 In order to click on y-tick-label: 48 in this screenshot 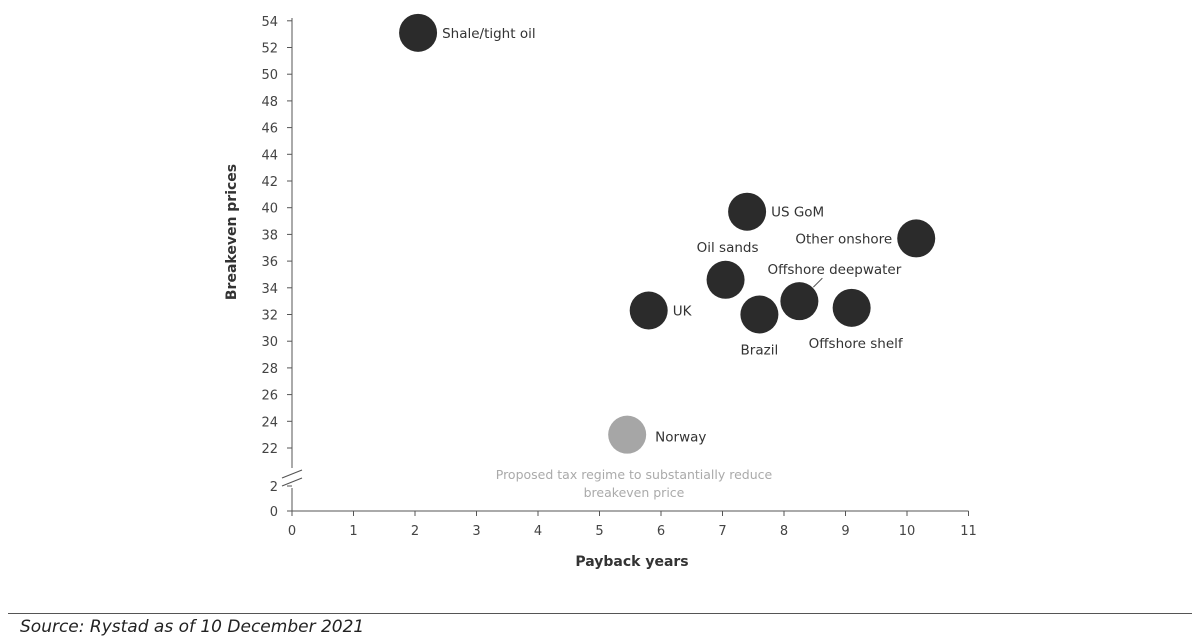, I will do `click(269, 102)`.